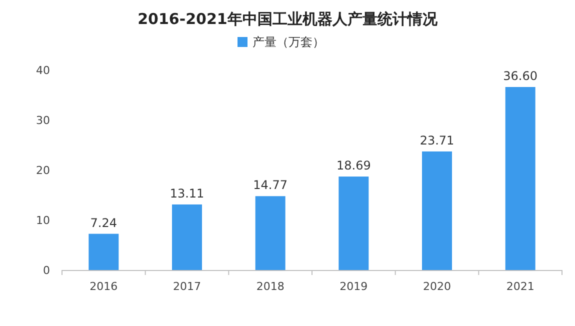 Image resolution: width=575 pixels, height=326 pixels. Describe the element at coordinates (288, 19) in the screenshot. I see `chart-title: 2016-2021年中国工业机器人产量统计情况` at that location.